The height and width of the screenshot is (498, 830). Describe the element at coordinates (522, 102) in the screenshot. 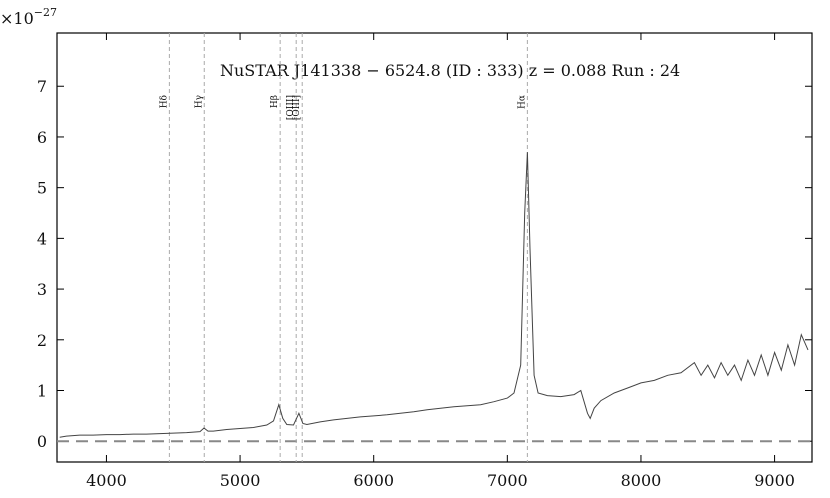

I see `emission-line-label: Hα` at that location.